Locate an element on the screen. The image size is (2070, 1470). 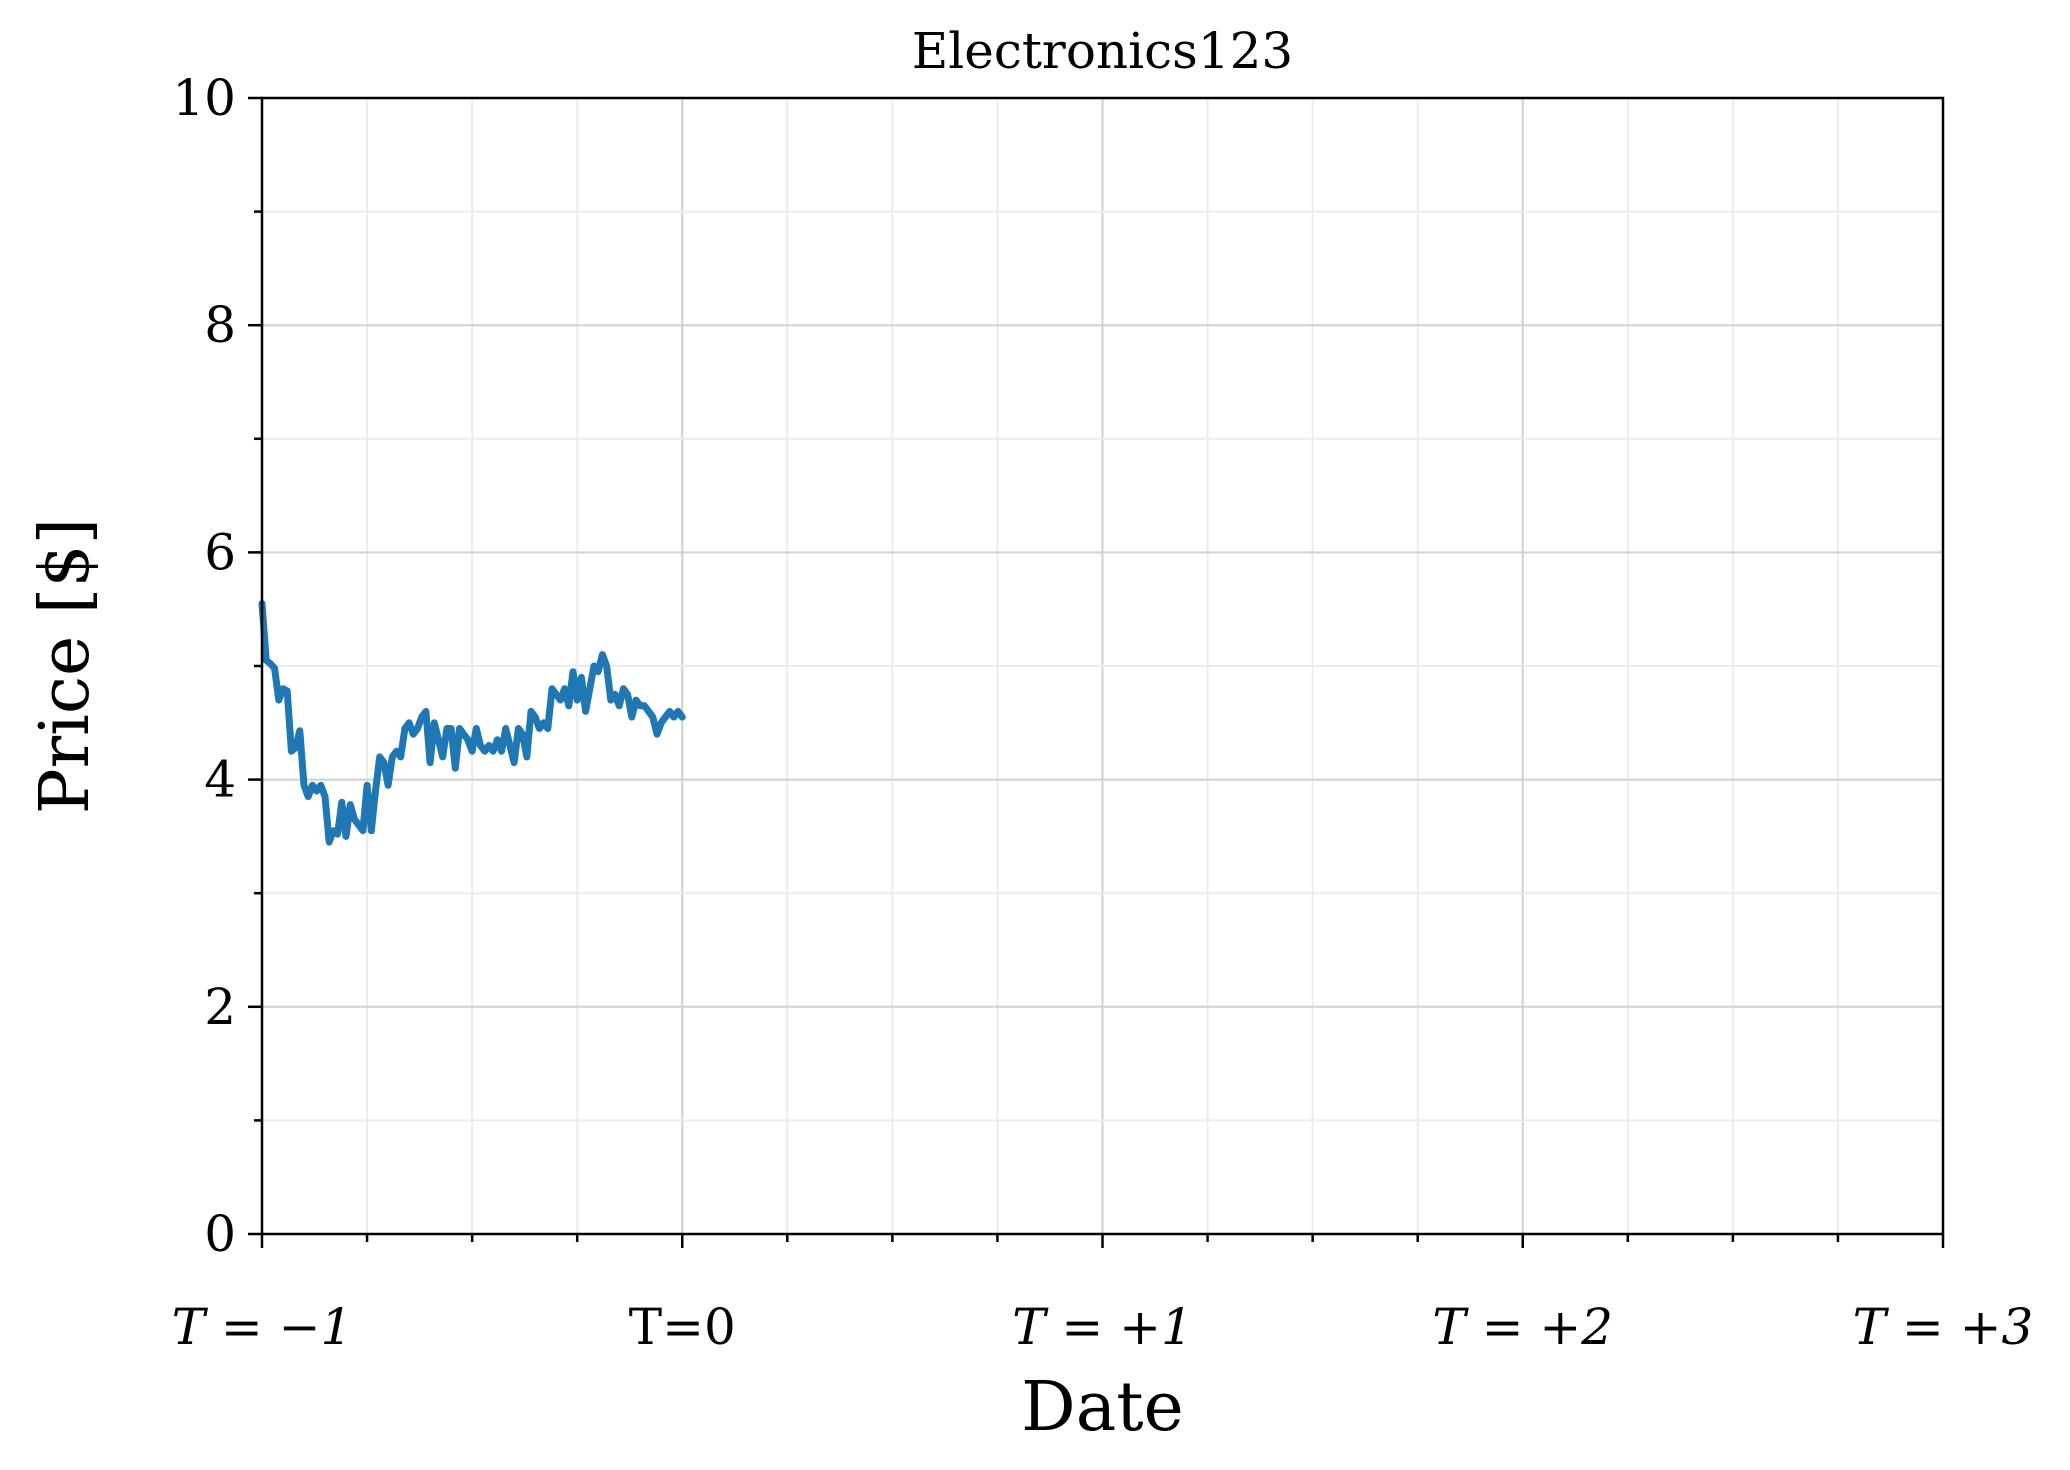
y-tick-label: 8 is located at coordinates (220, 325).